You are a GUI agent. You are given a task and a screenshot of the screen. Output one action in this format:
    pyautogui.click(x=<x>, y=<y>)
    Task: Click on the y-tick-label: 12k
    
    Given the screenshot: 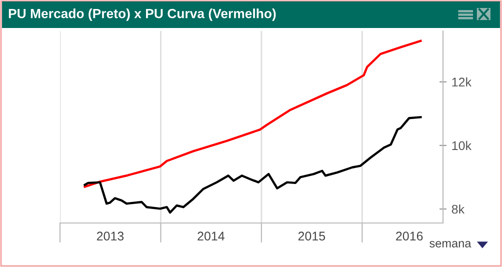 What is the action you would take?
    pyautogui.click(x=462, y=81)
    